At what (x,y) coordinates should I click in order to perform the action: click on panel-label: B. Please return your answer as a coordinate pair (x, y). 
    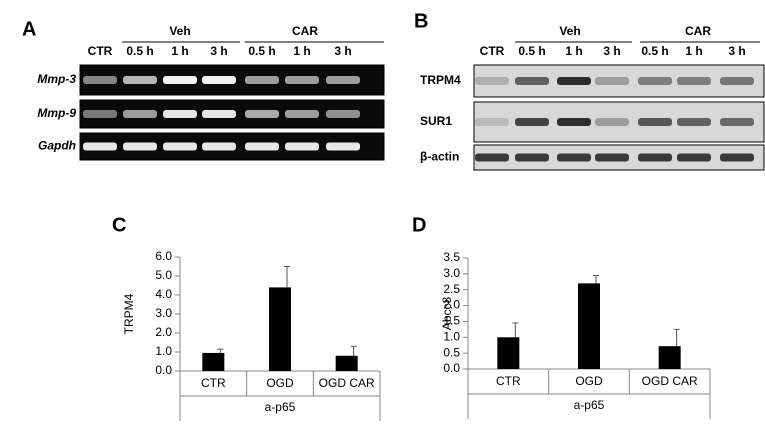
    Looking at the image, I should click on (421, 21).